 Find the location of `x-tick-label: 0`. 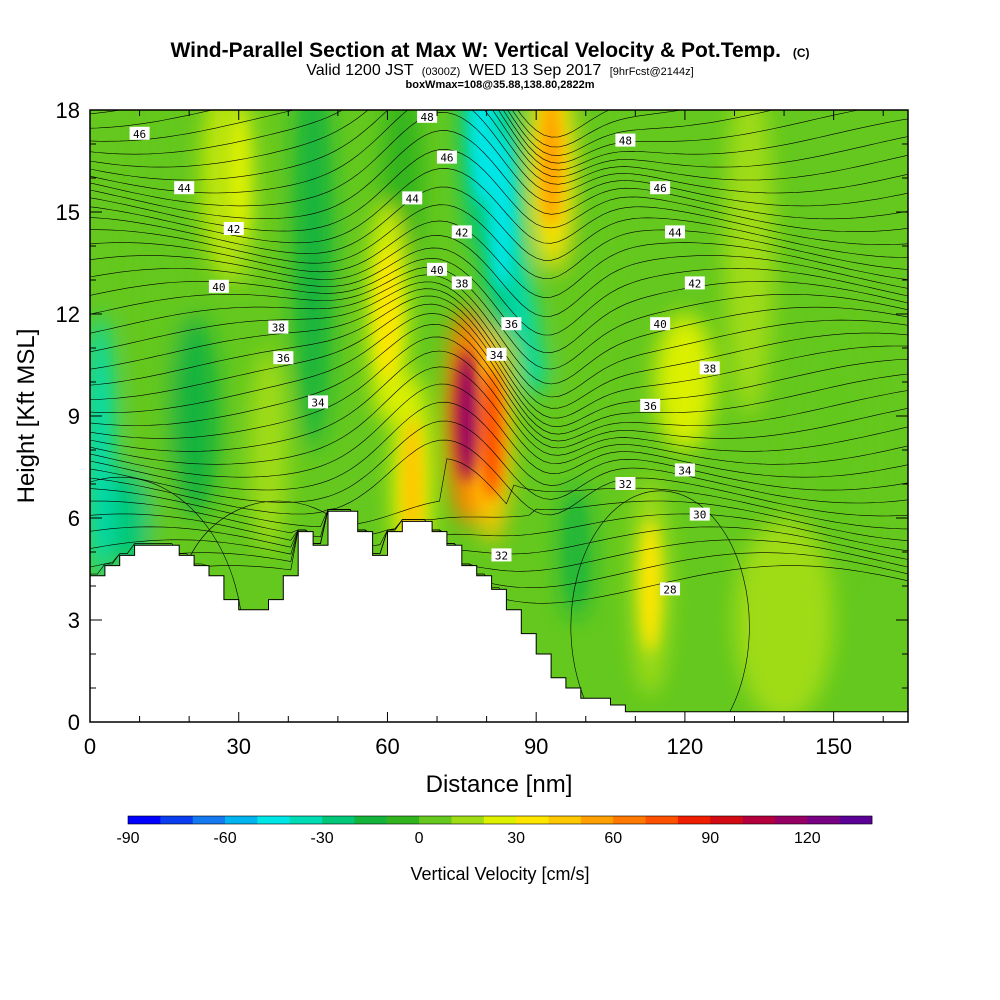

x-tick-label: 0 is located at coordinates (90, 746).